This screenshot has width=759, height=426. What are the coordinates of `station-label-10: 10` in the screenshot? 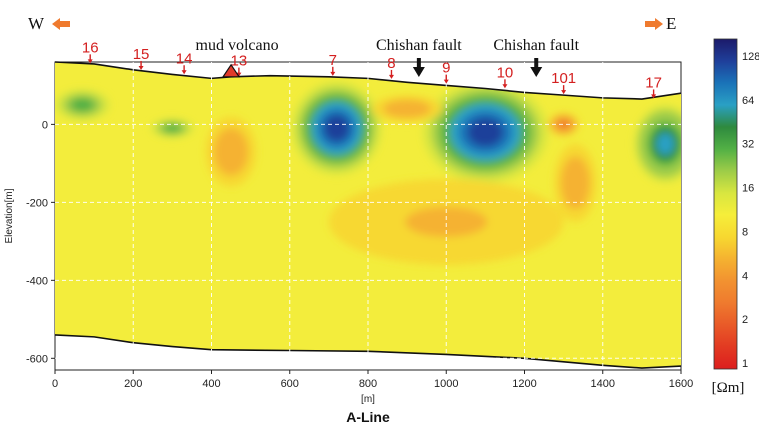 It's located at (505, 72).